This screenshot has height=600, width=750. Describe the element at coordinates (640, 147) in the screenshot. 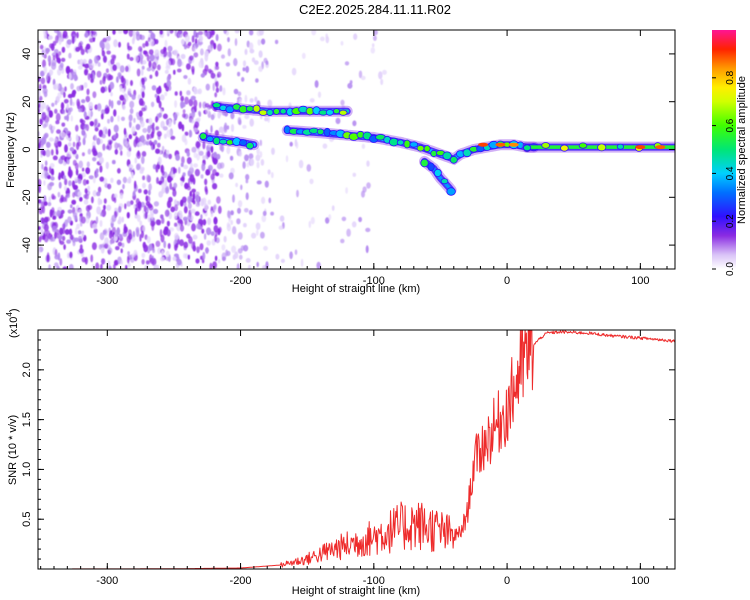

I see `ridge-hotspot` at that location.